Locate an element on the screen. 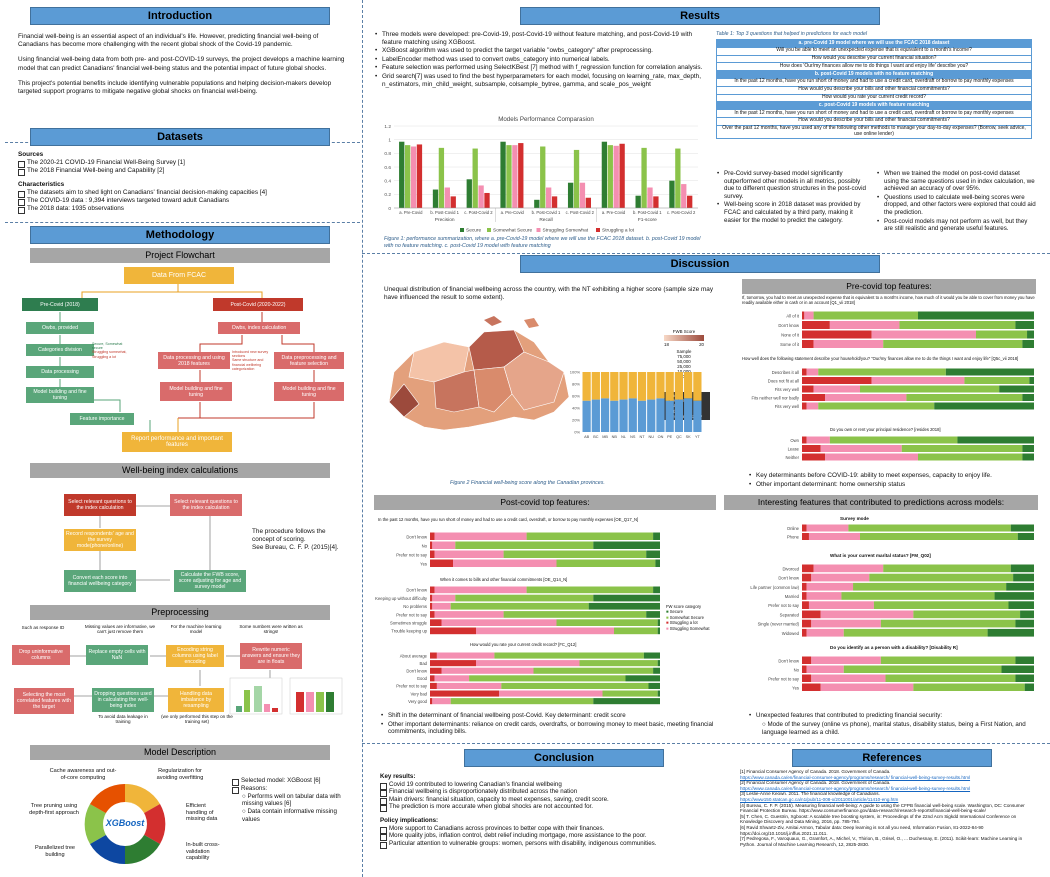 The width and height of the screenshot is (1050, 877). fw-legend-lot-label: Struggling a lot is located at coordinates (683, 623).